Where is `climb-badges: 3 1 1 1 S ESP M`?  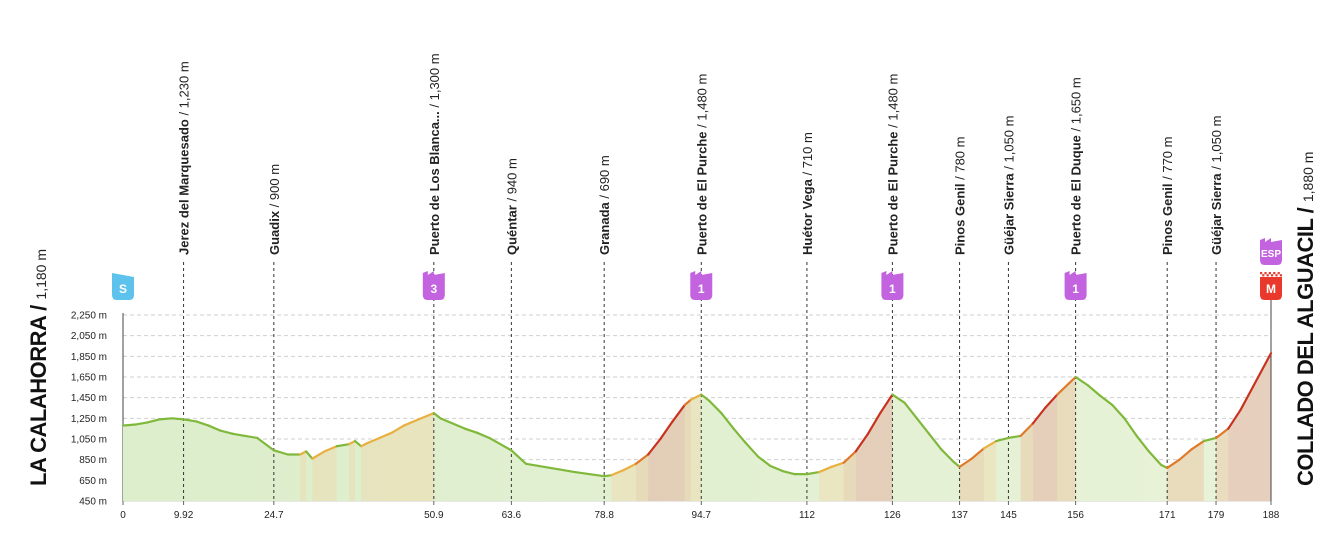
climb-badges: 3 1 1 1 S ESP M is located at coordinates (697, 269).